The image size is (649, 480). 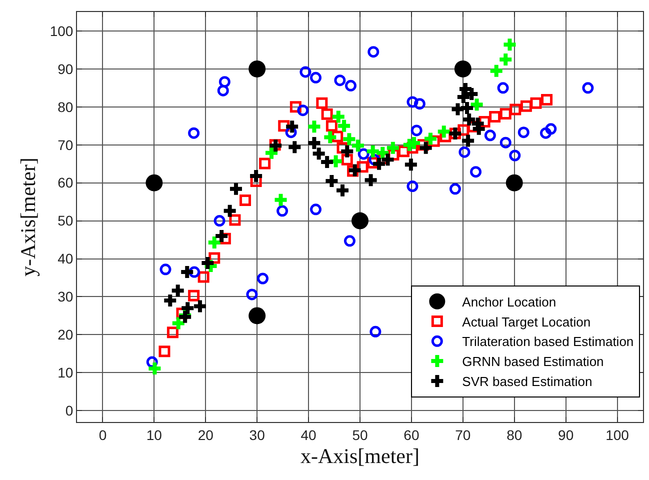 I want to click on y-tick-label: 60, so click(x=66, y=182).